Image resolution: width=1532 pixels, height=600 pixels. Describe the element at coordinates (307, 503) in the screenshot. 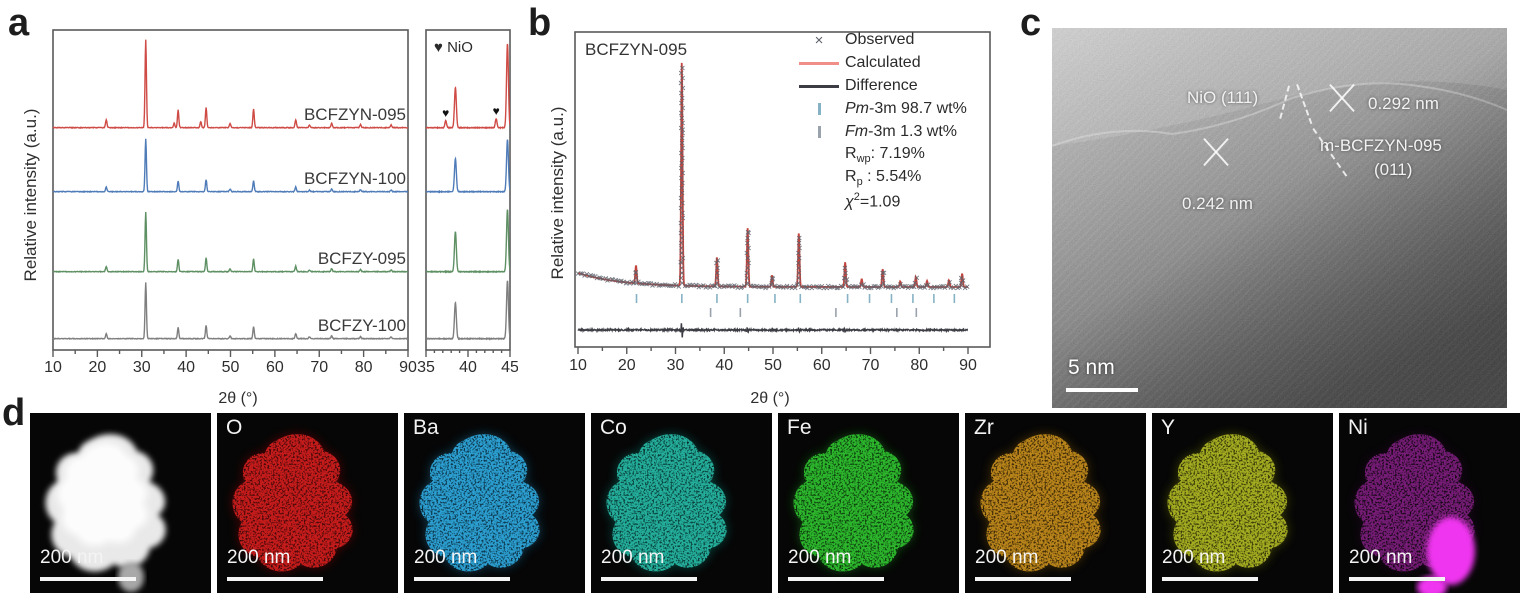

I see `eds-tile-O: O 200 nm` at that location.